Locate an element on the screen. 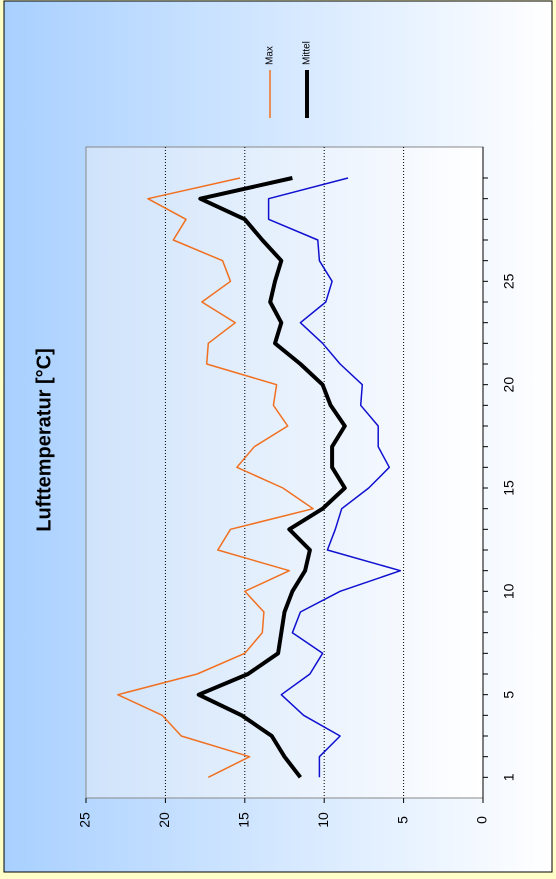 The image size is (556, 879). x-tick-label: 5 is located at coordinates (509, 695).